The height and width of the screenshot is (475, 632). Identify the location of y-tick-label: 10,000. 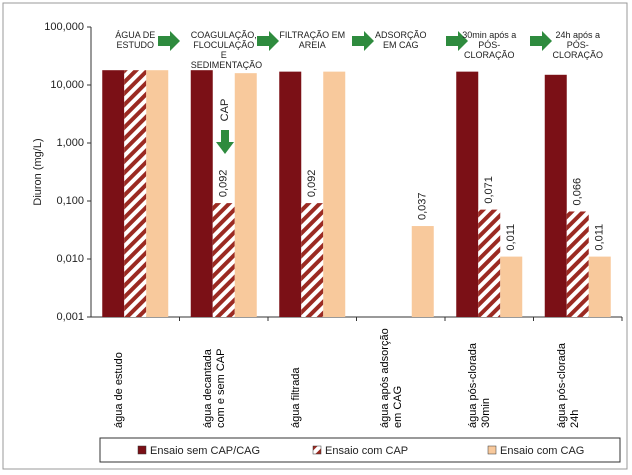
(67, 85).